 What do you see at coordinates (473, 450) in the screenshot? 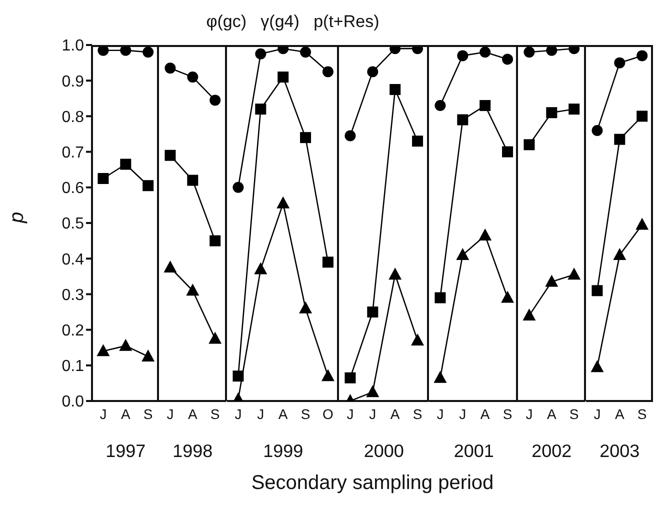
I see `x-axis-title: 2001` at bounding box center [473, 450].